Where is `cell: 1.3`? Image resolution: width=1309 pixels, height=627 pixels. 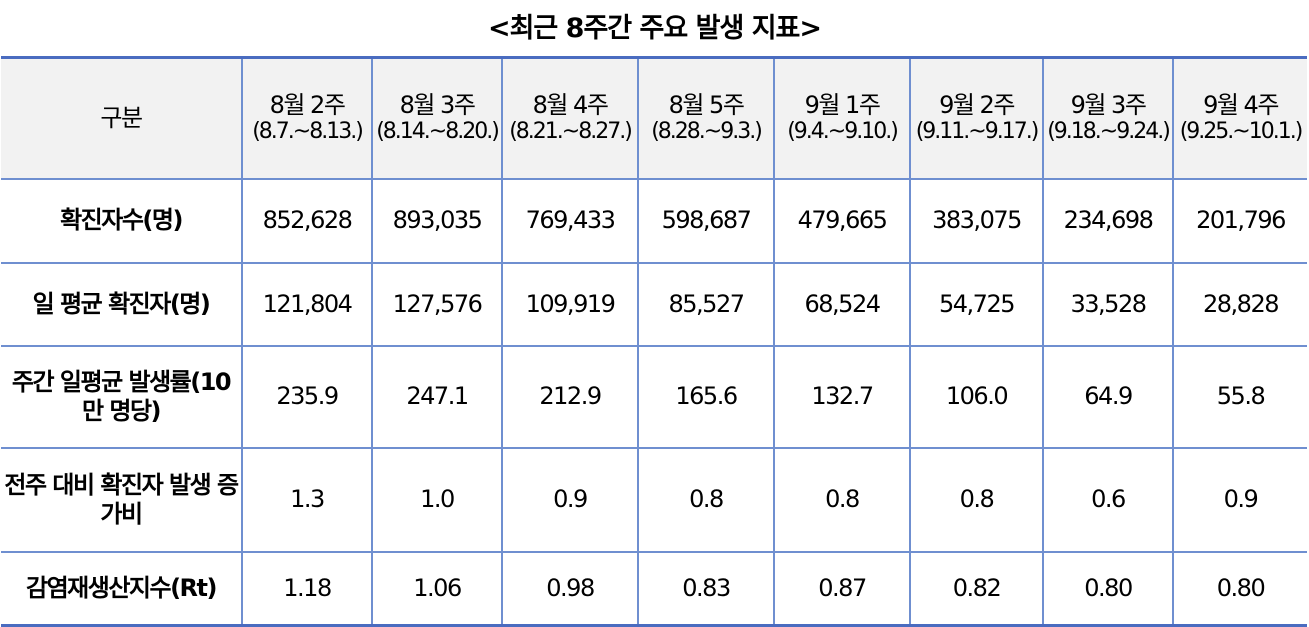
cell: 1.3 is located at coordinates (307, 499).